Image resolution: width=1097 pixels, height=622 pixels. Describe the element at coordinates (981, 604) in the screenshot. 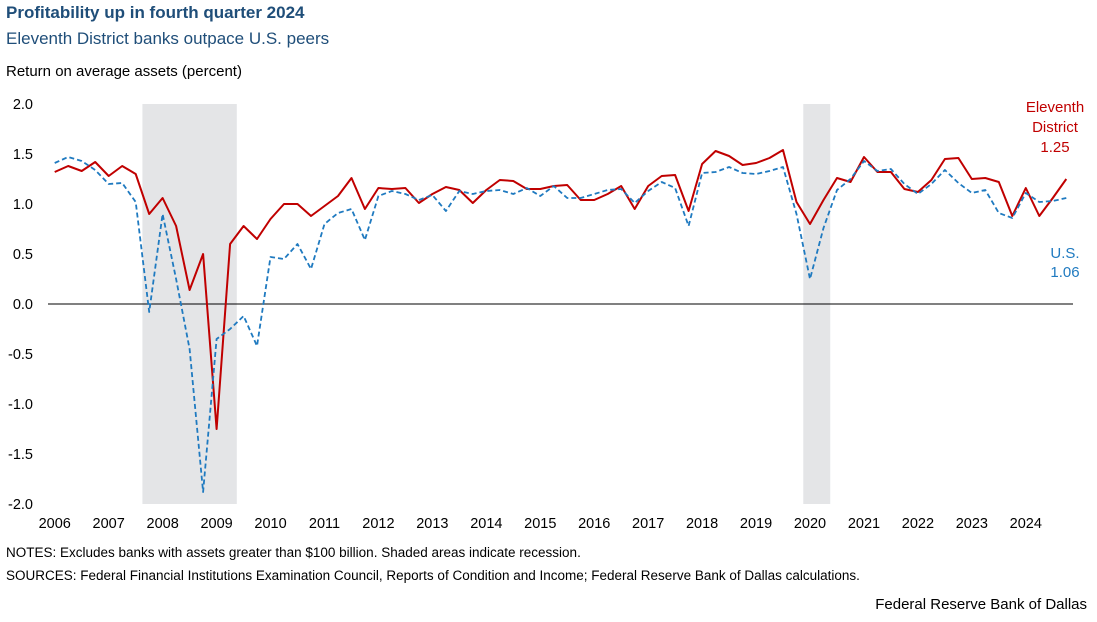

I see `chart-credit: Federal Reserve Bank of Dallas` at that location.